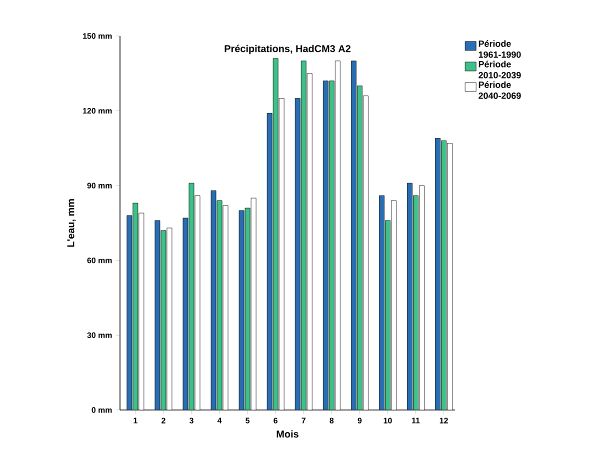 This screenshot has width=597, height=465. What do you see at coordinates (71, 223) in the screenshot?
I see `y-axis-title: L'eau, mm` at bounding box center [71, 223].